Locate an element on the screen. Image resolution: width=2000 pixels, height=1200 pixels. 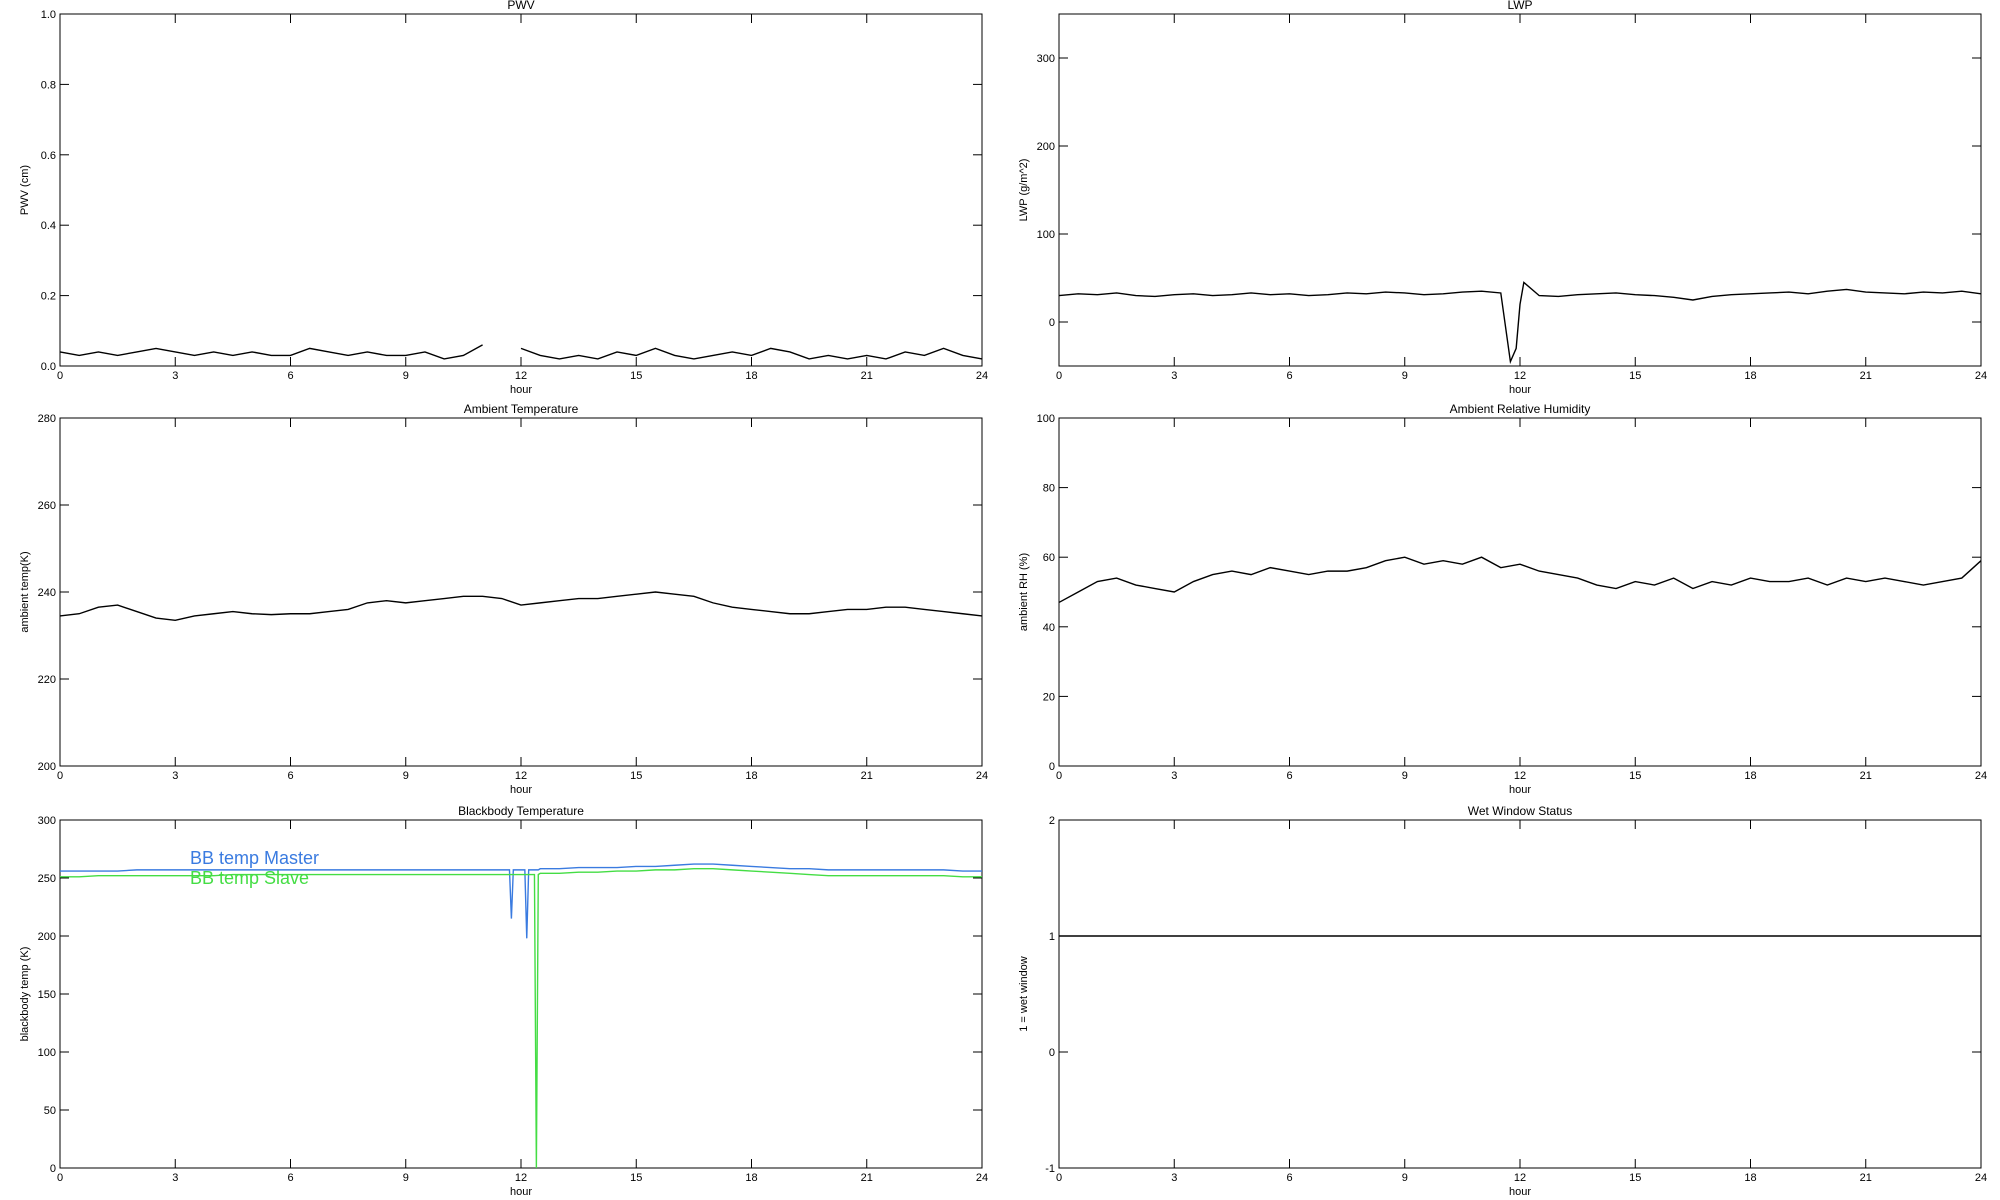
y-tick-label: 0.2 is located at coordinates (48, 297).